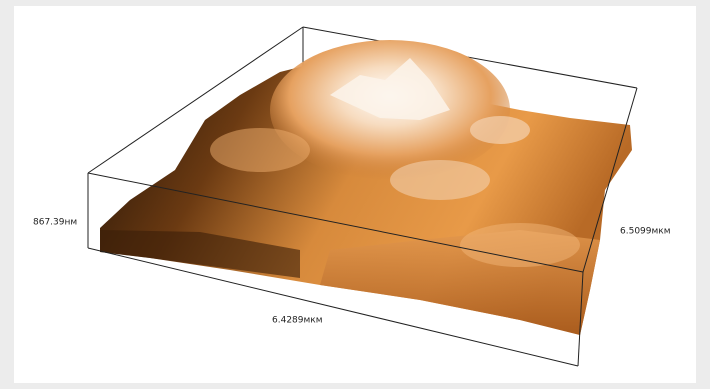 The width and height of the screenshot is (710, 389). What do you see at coordinates (55, 223) in the screenshot?
I see `height-label: 867.39нм` at bounding box center [55, 223].